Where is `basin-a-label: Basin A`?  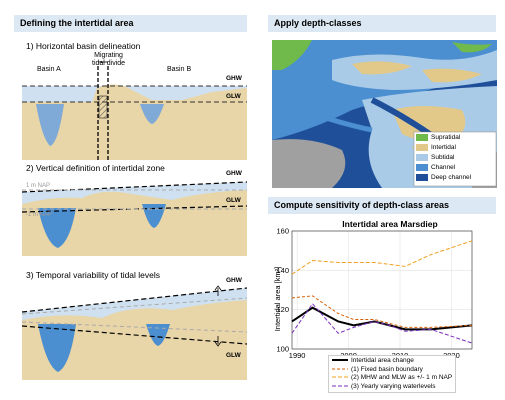
basin-a-label: Basin A is located at coordinates (49, 69).